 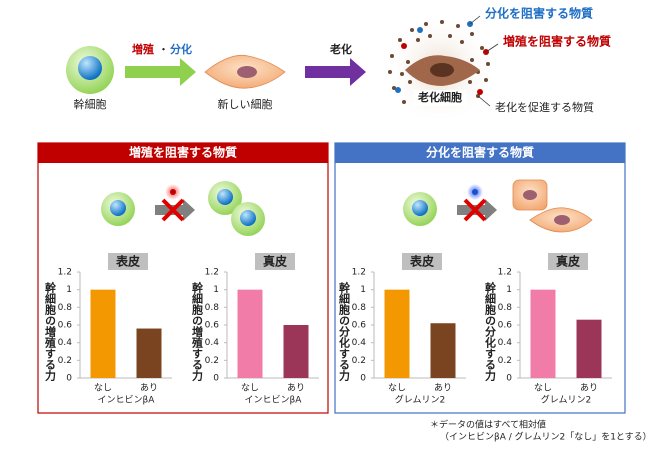 I want to click on label: 老化細胞, so click(x=439, y=97).